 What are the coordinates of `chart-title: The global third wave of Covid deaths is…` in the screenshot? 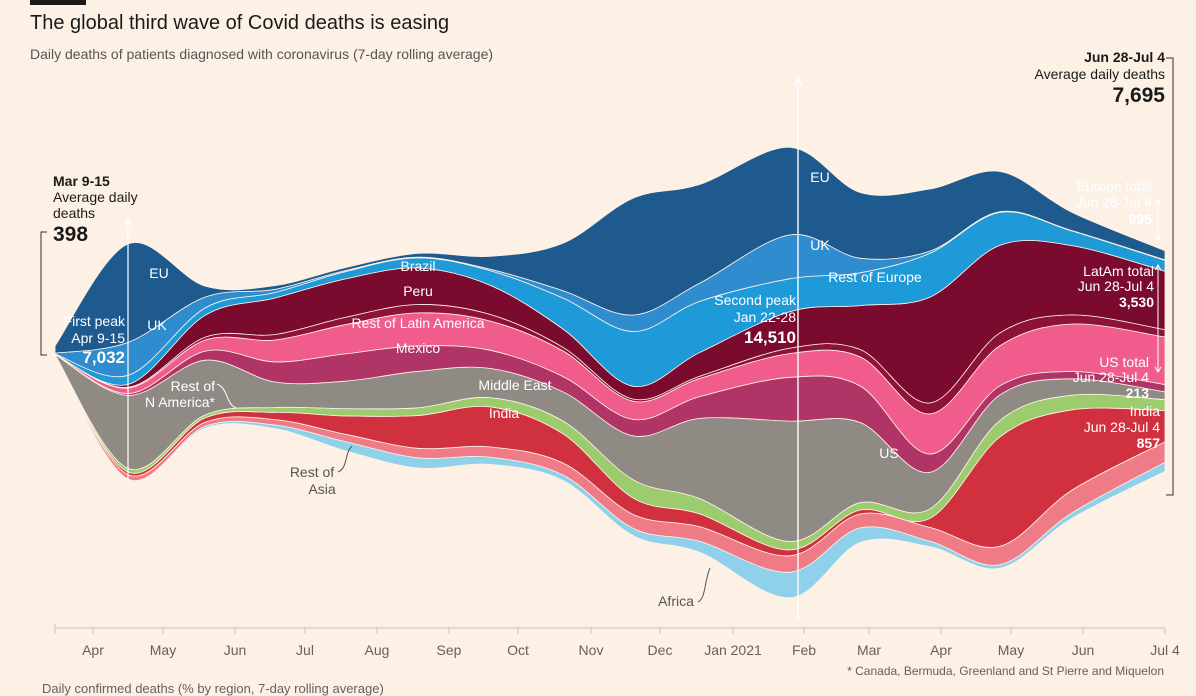 It's located at (240, 23).